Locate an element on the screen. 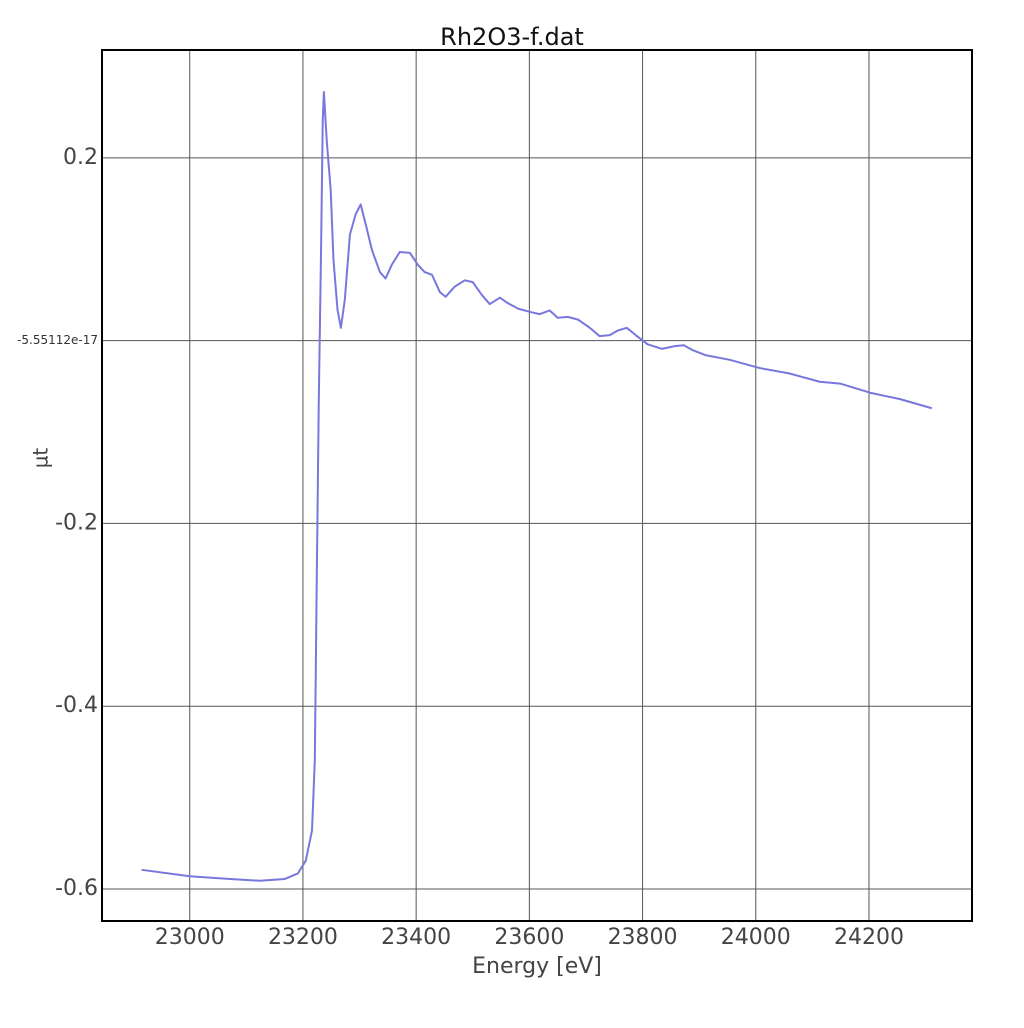 The image size is (1024, 1028). y-tick-label: -0.2 is located at coordinates (76, 522).